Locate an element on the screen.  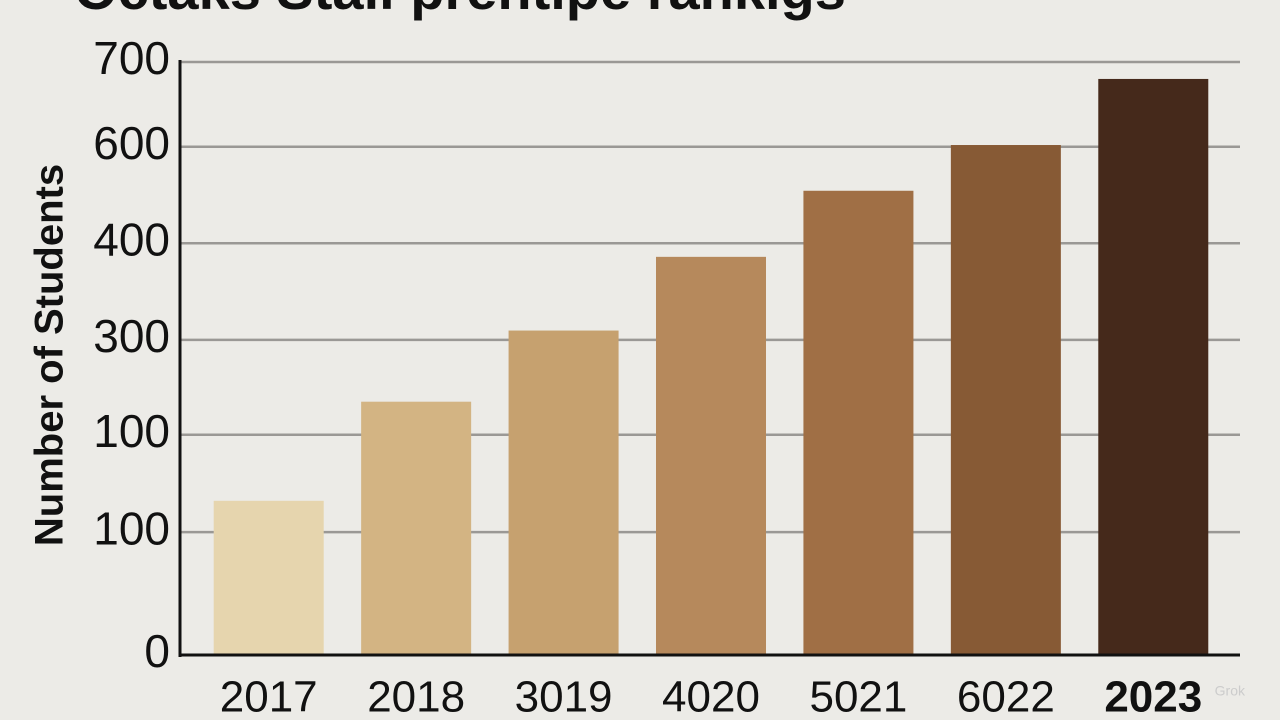
y-tick-label: 600 is located at coordinates (131, 143).